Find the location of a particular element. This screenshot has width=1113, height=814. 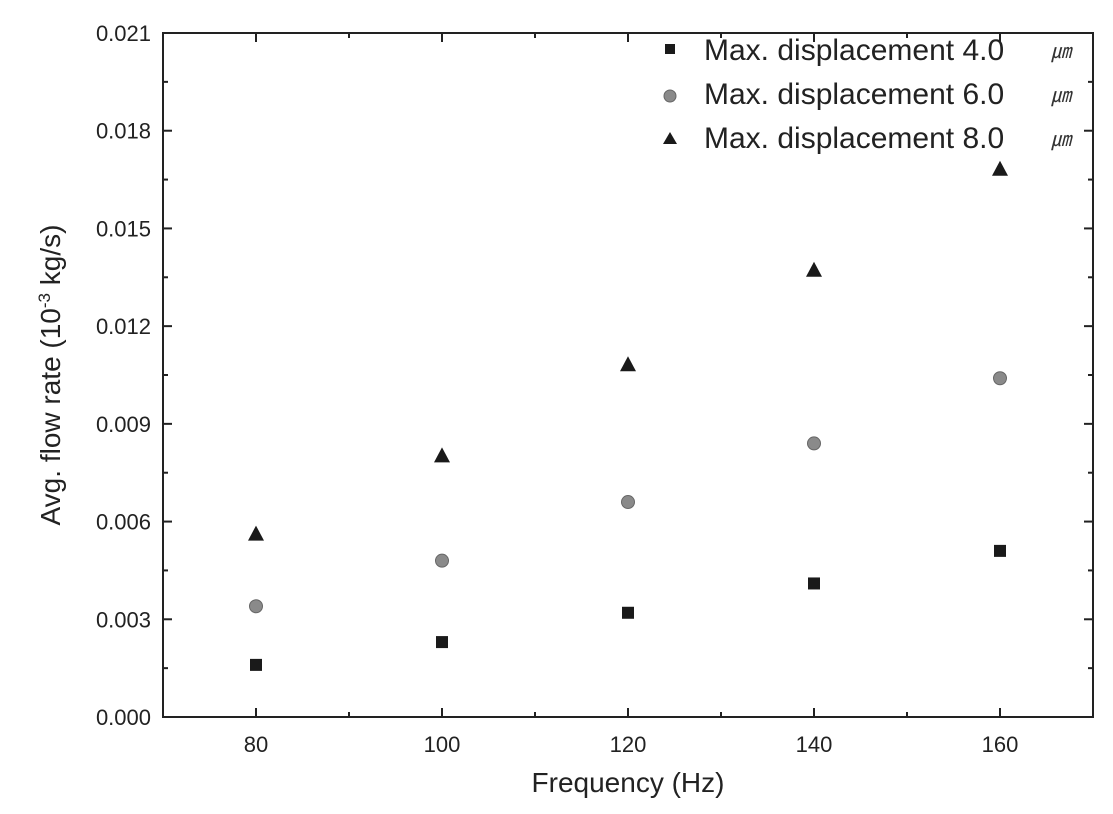

y-tick-label: 0.021 is located at coordinates (123, 33).